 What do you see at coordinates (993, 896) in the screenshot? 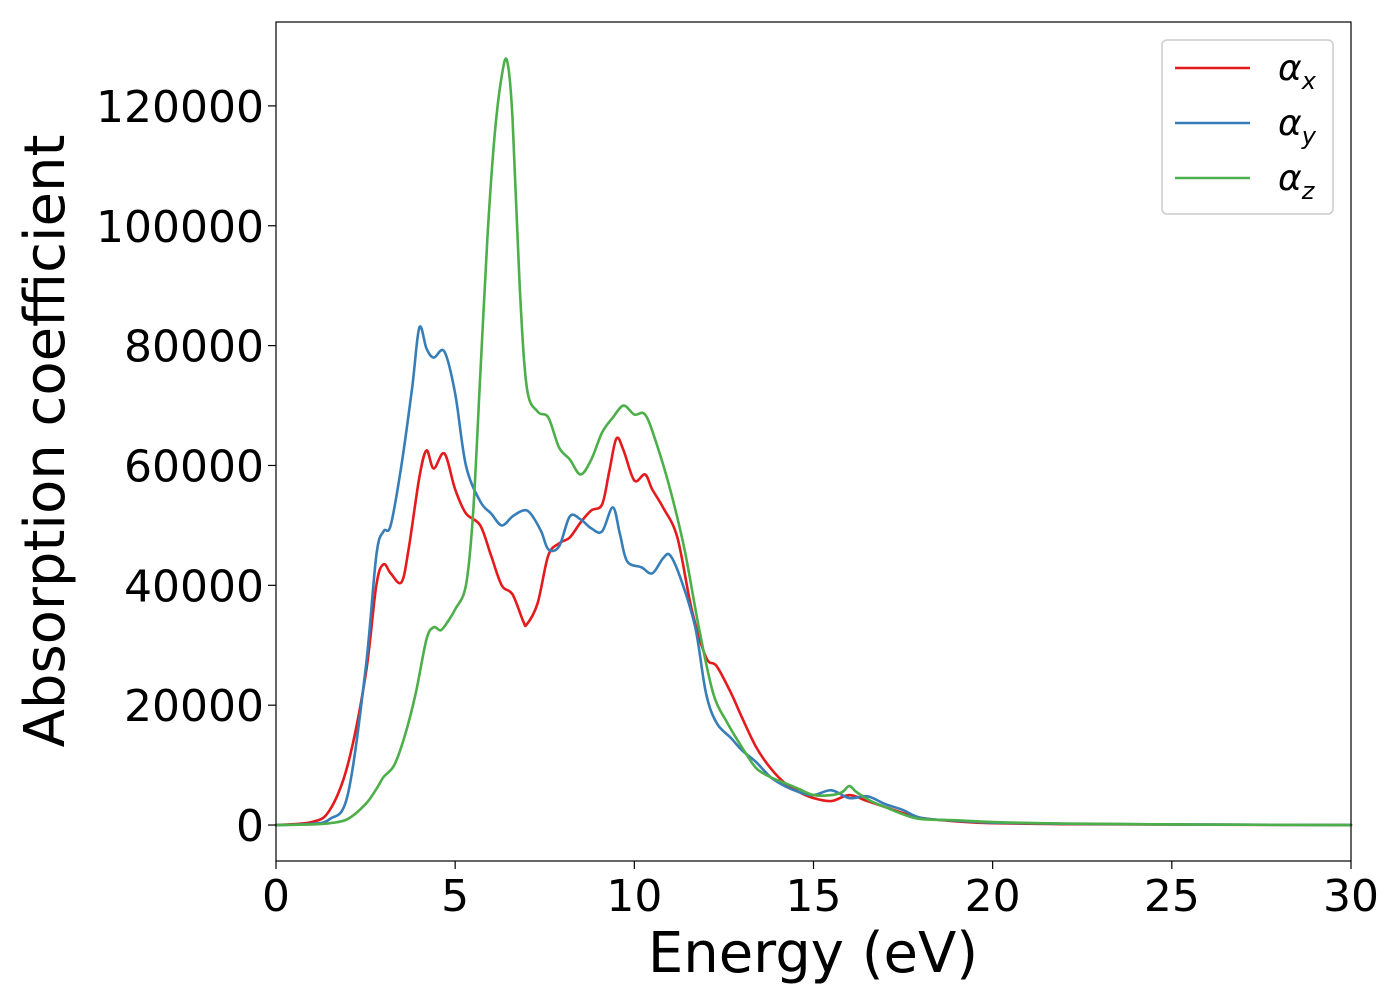
I see `x-tick-label: 20` at bounding box center [993, 896].